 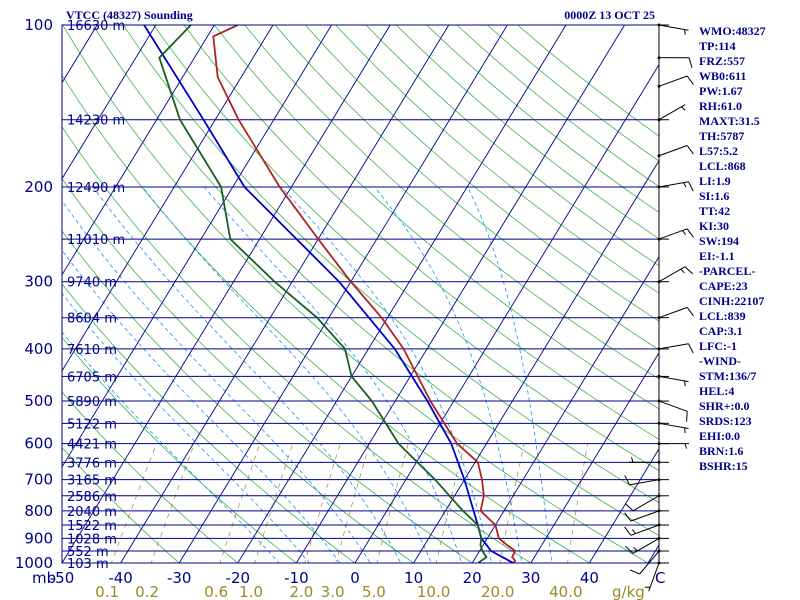 I want to click on height-label: 5122 m, so click(x=92, y=424).